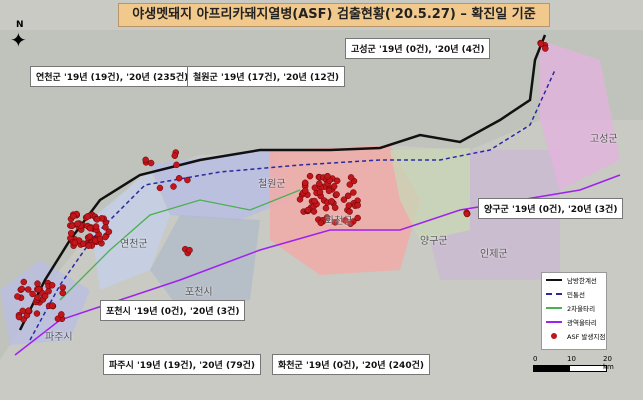 This screenshot has height=404, width=643. Describe the element at coordinates (551, 208) in the screenshot. I see `callout-yanggu: 양구군 '19년 (0건), '20년 (3건)` at that location.